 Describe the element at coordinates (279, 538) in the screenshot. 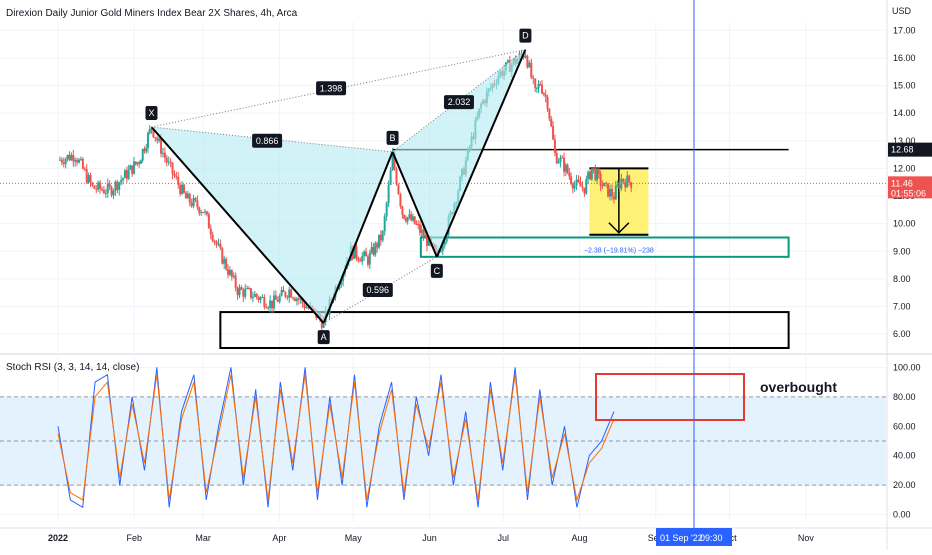

I see `x-tick-label: Apr` at that location.